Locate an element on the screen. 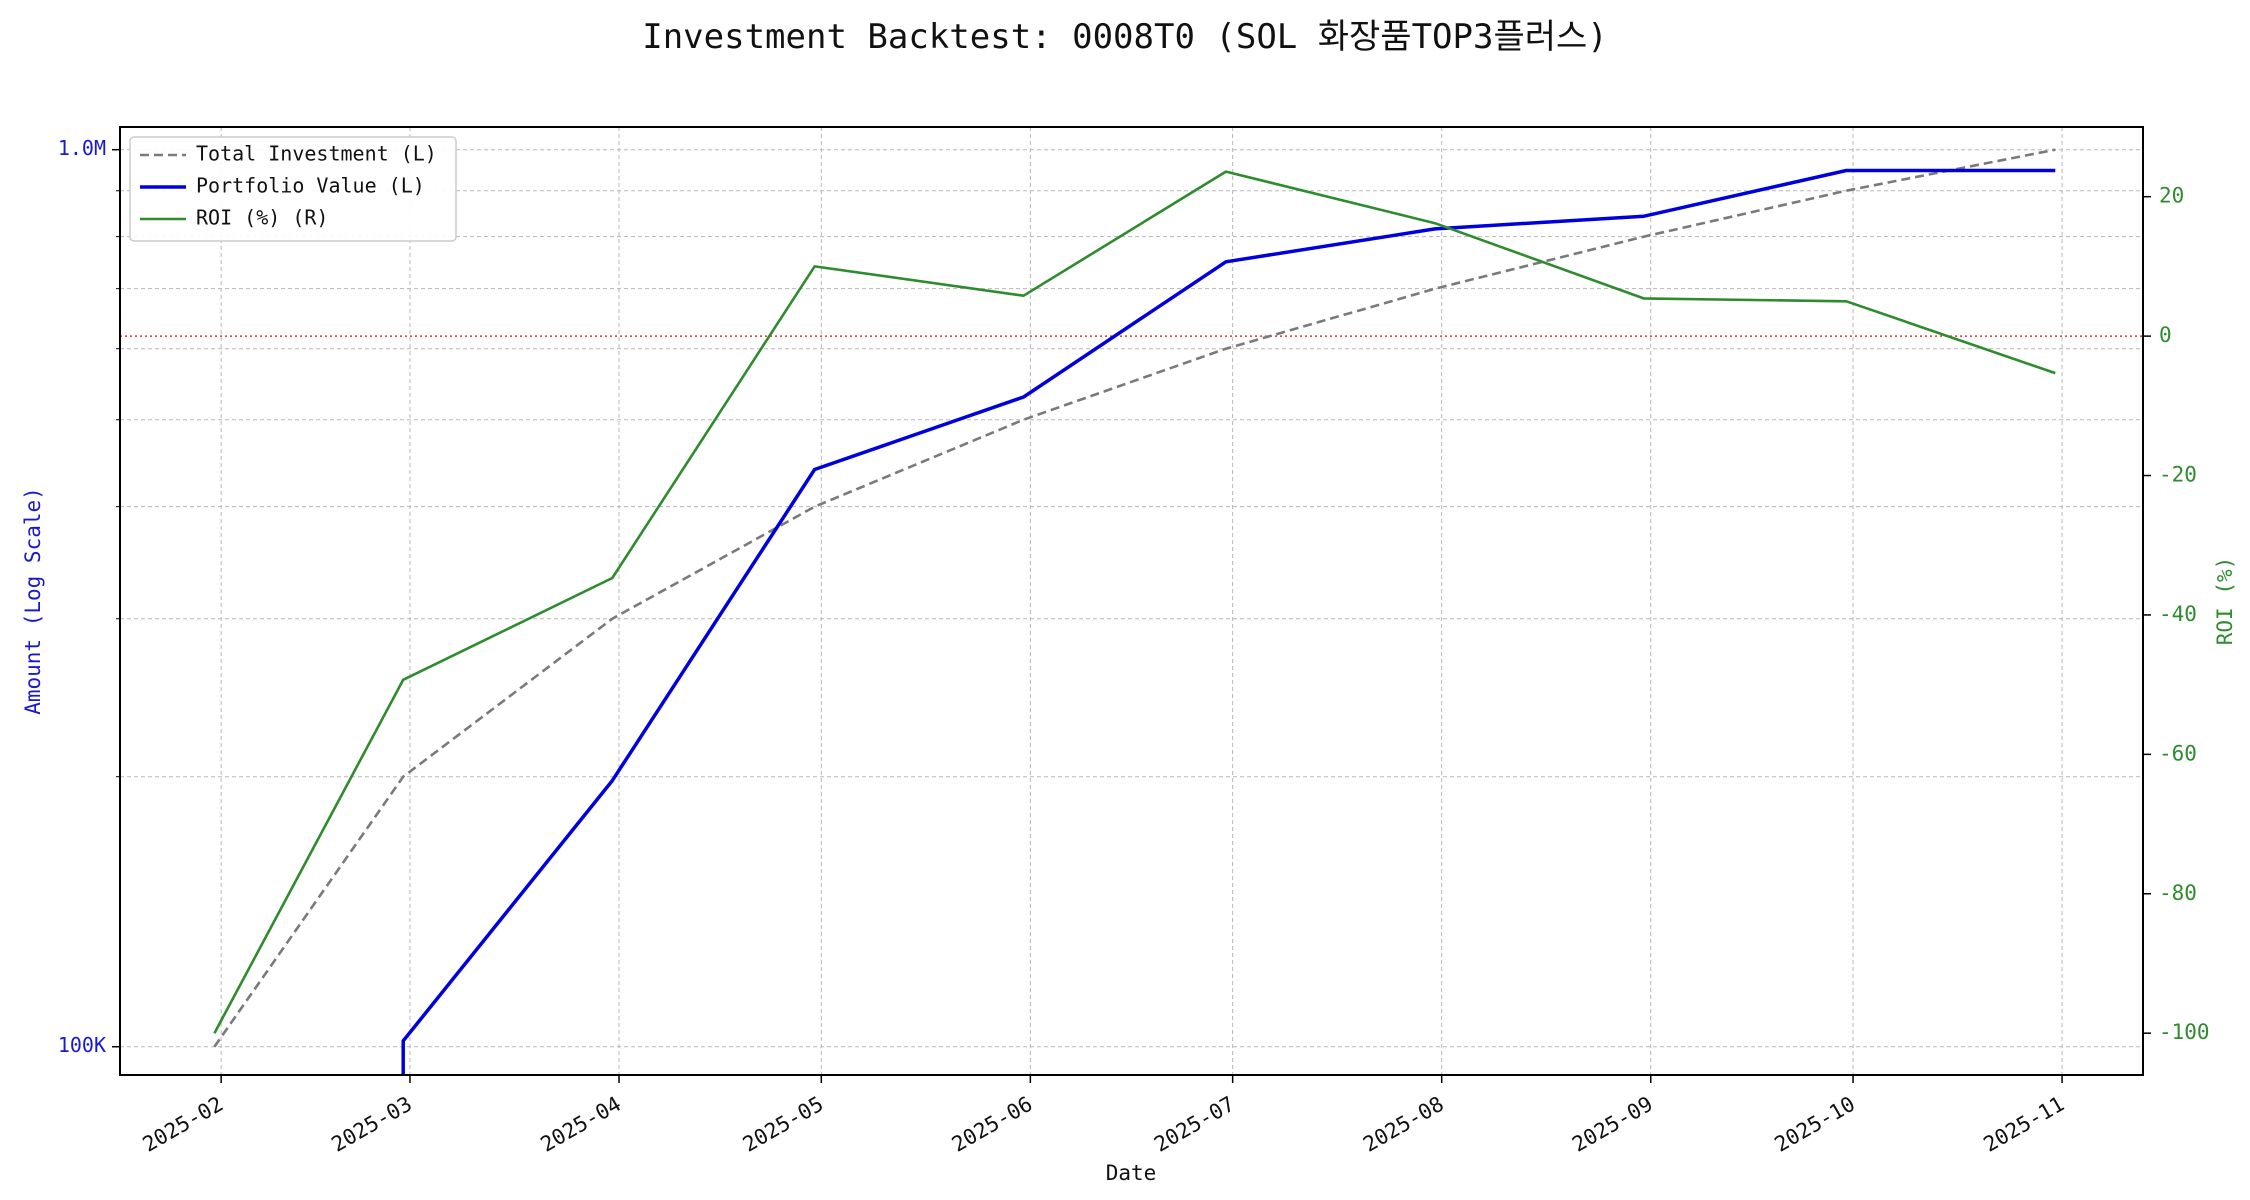 This screenshot has width=2250, height=1200. right-tick-label: 0 is located at coordinates (2165, 335).